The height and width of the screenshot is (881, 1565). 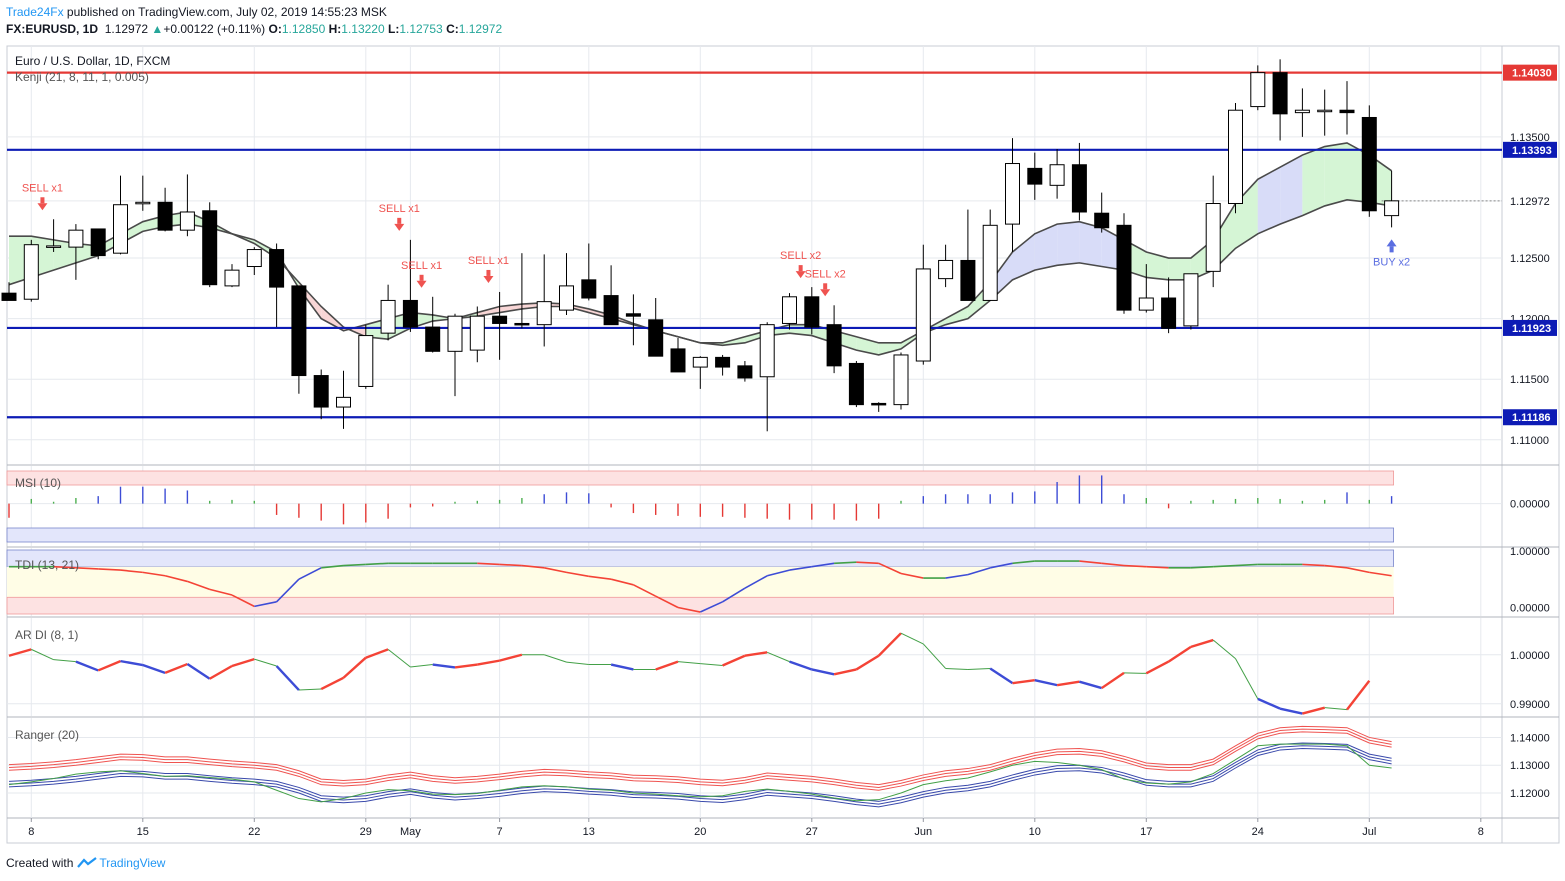 What do you see at coordinates (1530, 794) in the screenshot?
I see `ranger-tick-label: 1.12000` at bounding box center [1530, 794].